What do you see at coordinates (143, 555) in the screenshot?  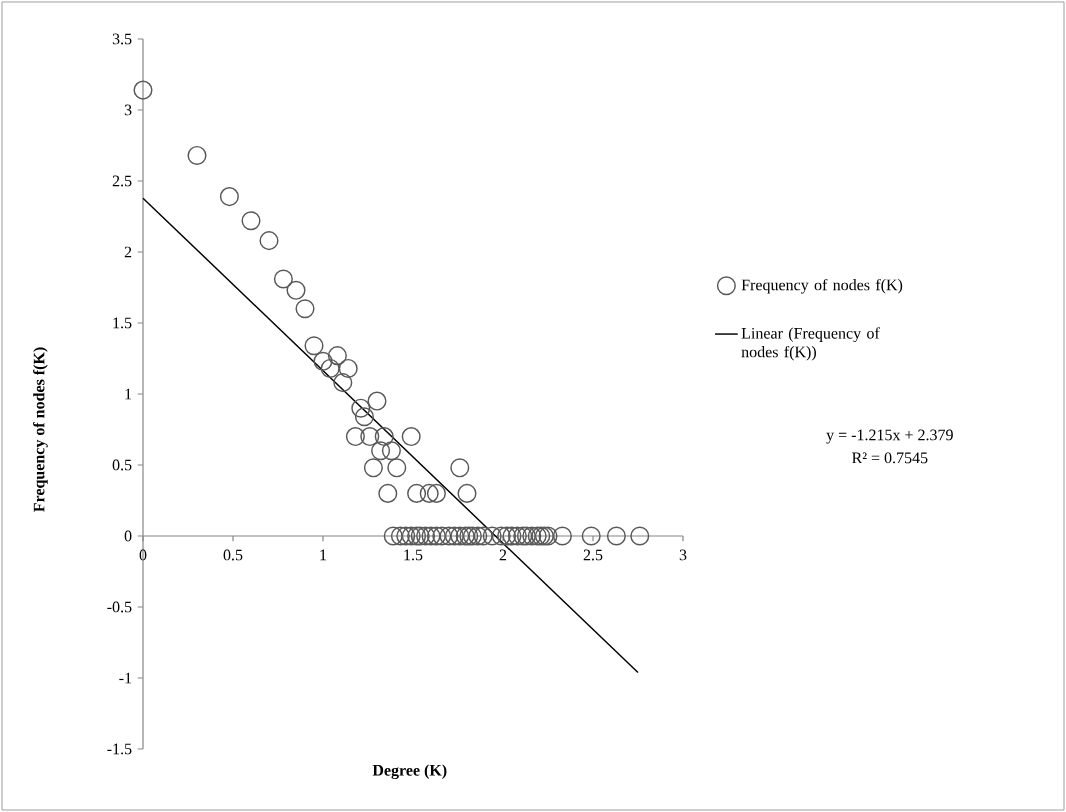 I see `x-tick-label: 0` at bounding box center [143, 555].